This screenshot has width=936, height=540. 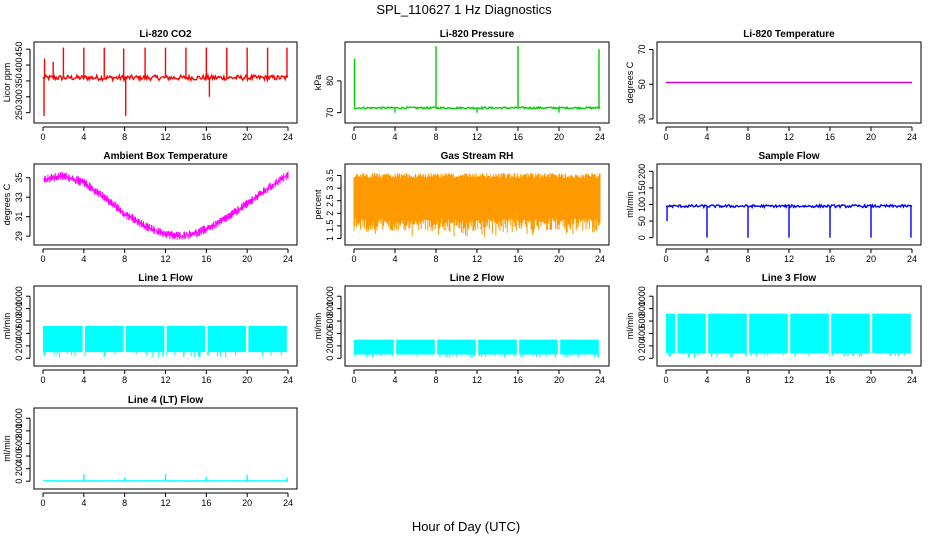 I want to click on y-tick-label: 35, so click(x=19, y=178).